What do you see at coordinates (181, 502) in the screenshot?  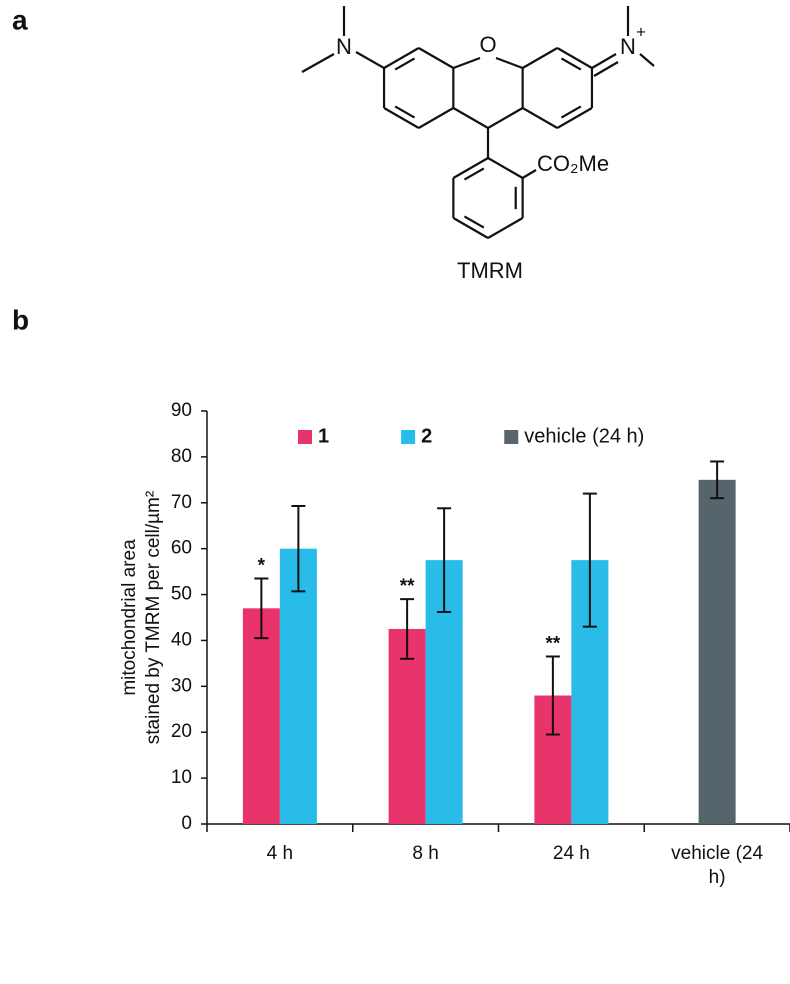 I see `y-tick-label: 70` at bounding box center [181, 502].